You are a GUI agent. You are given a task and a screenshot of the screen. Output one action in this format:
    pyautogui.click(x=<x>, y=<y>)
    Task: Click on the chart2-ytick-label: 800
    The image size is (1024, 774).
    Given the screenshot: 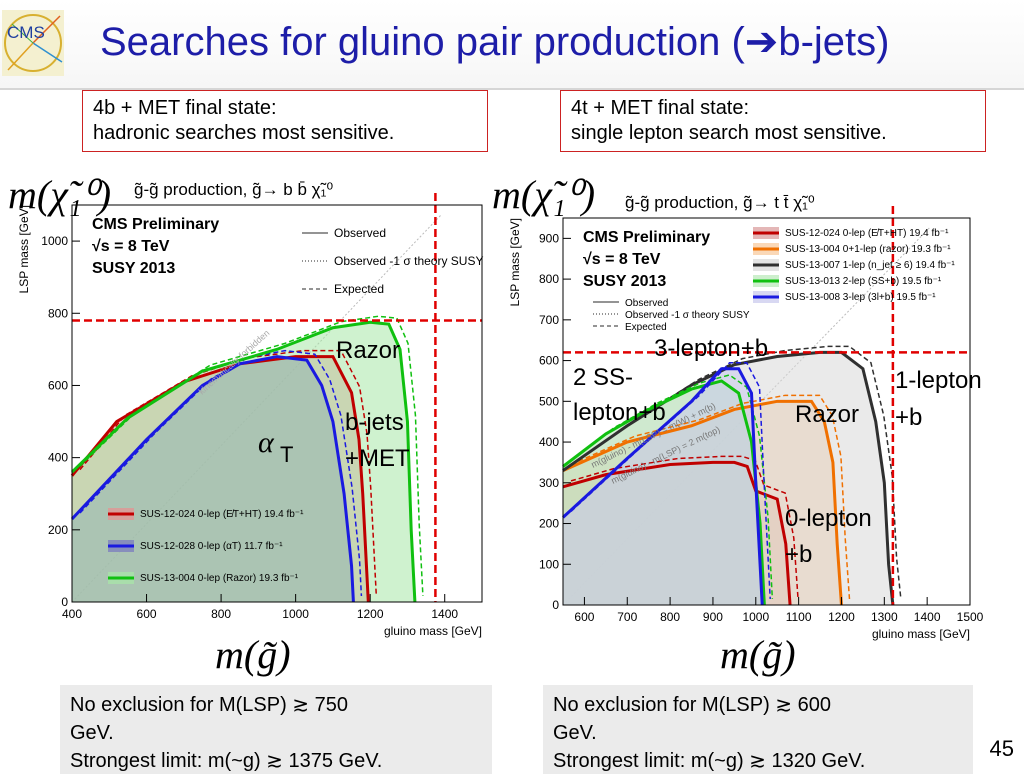 What is the action you would take?
    pyautogui.click(x=549, y=279)
    